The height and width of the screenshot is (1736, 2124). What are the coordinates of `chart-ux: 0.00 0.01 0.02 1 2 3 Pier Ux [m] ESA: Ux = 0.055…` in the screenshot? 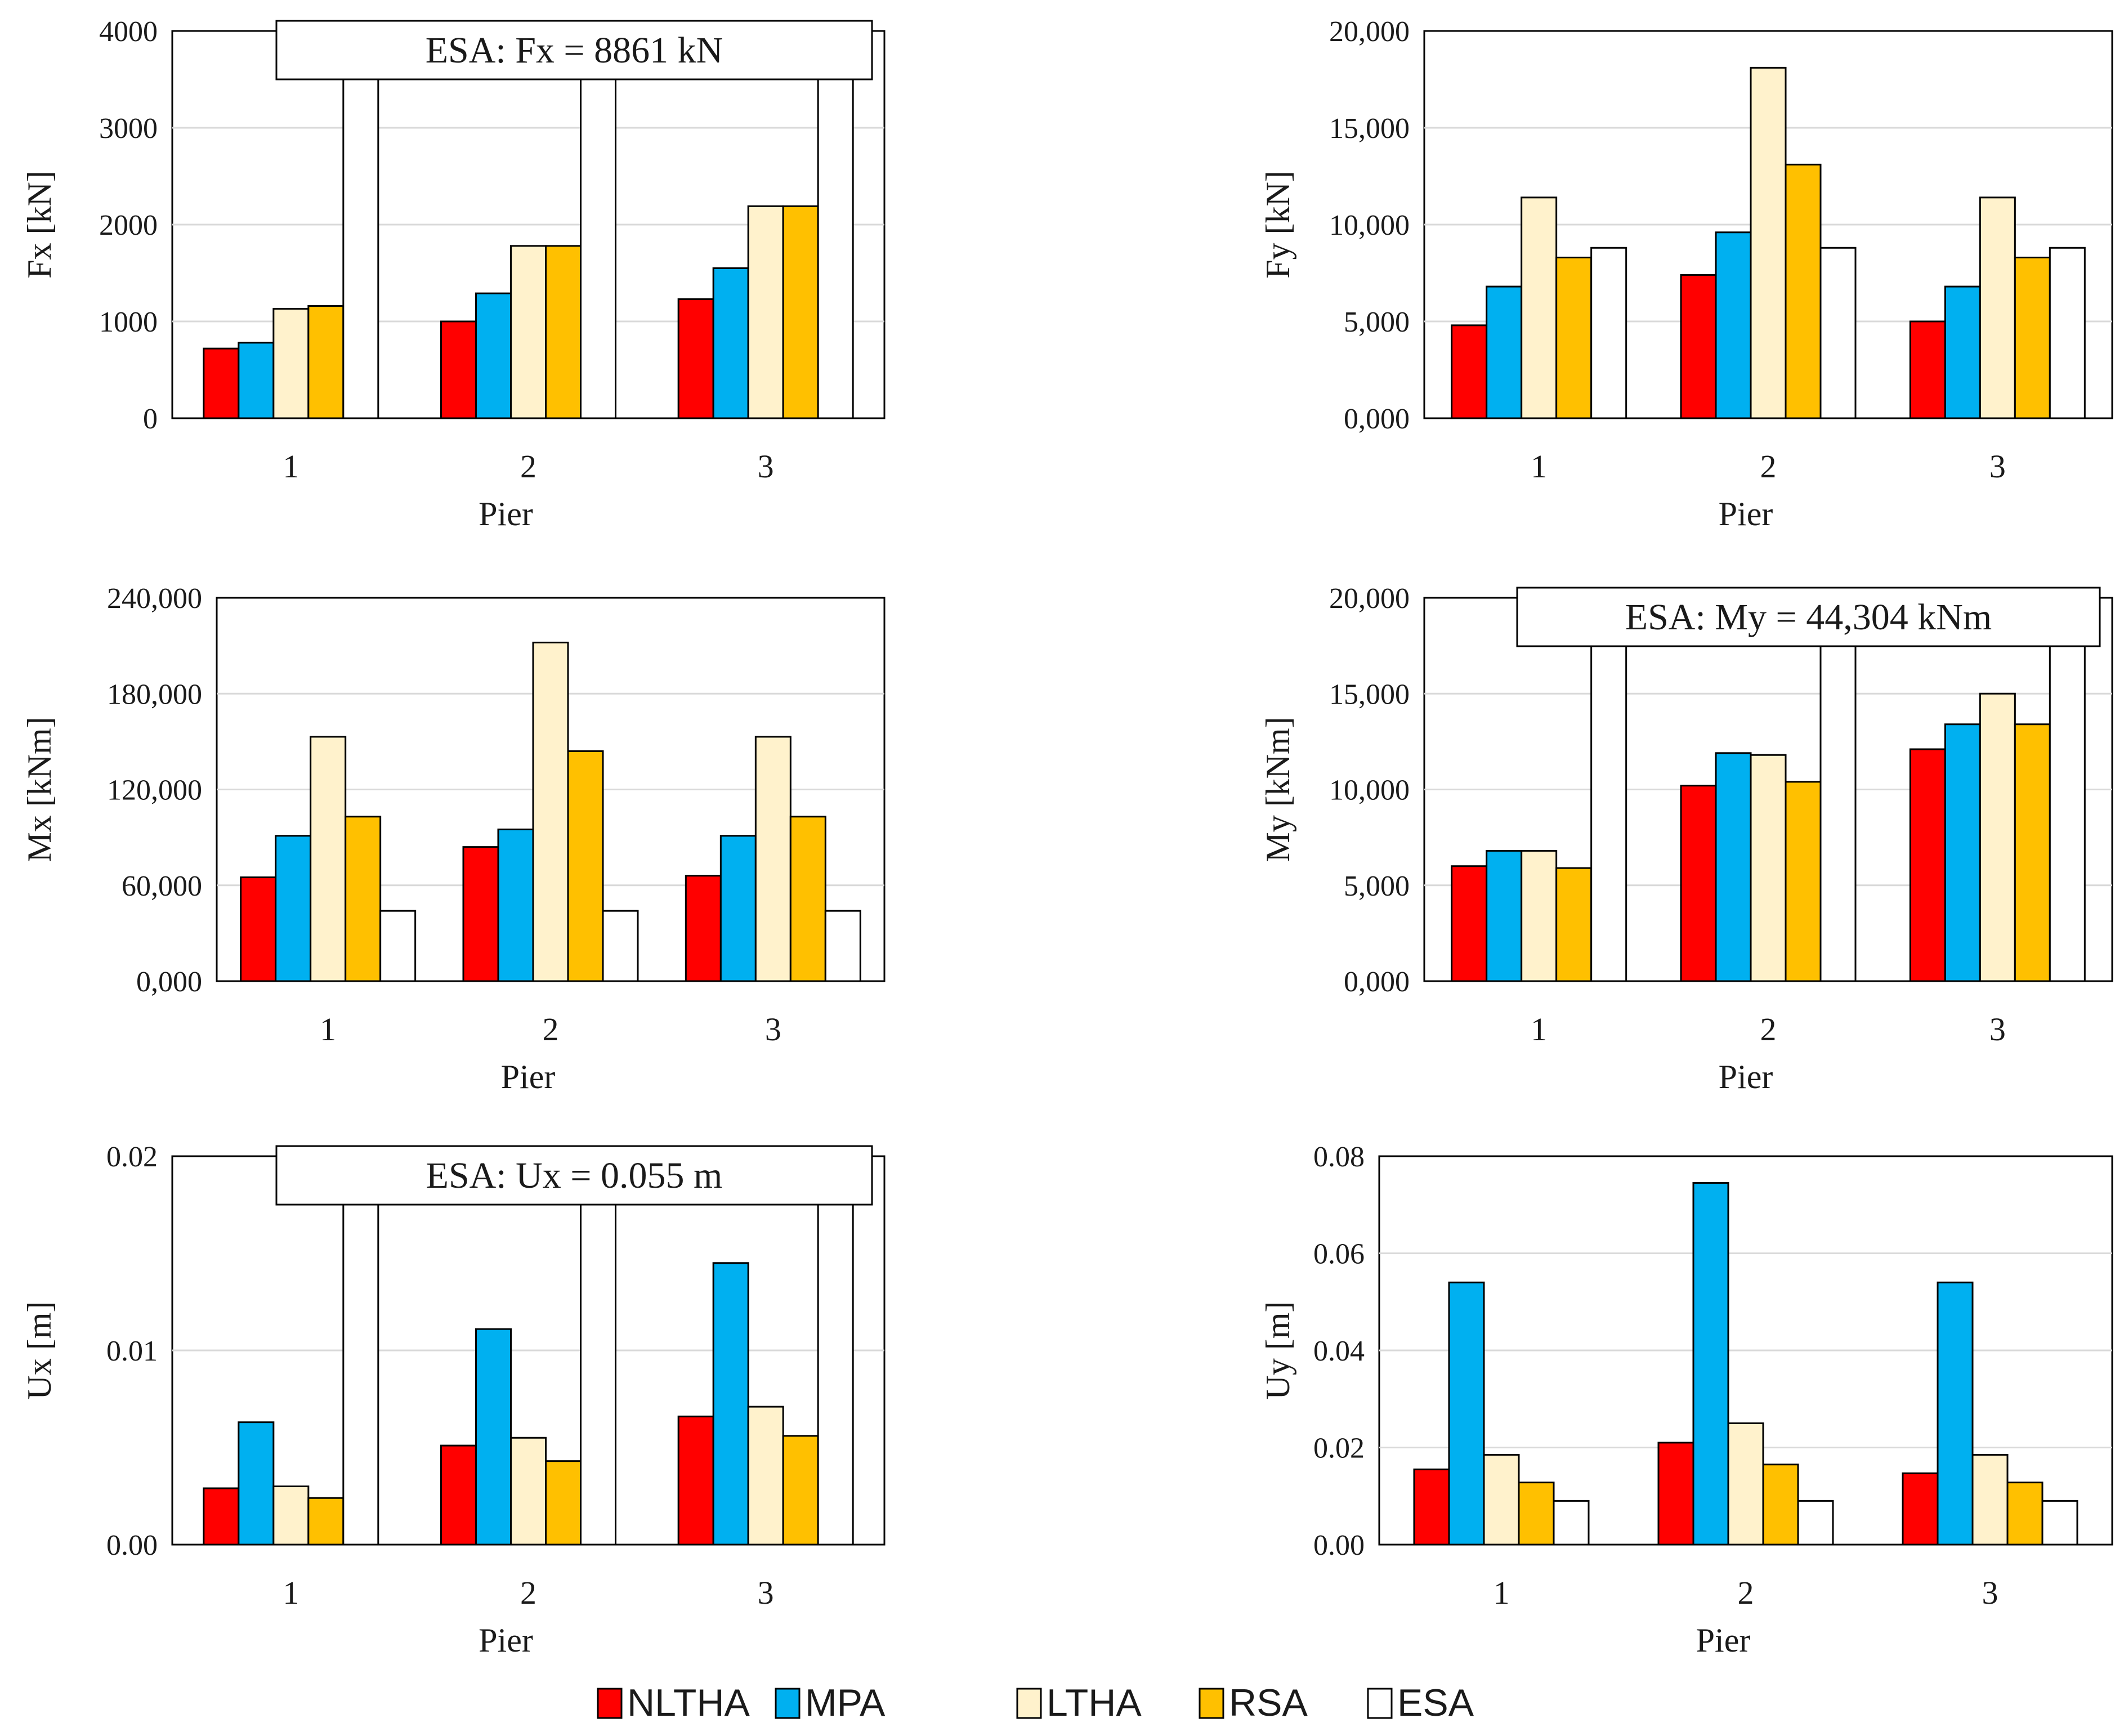 It's located at (453, 1400).